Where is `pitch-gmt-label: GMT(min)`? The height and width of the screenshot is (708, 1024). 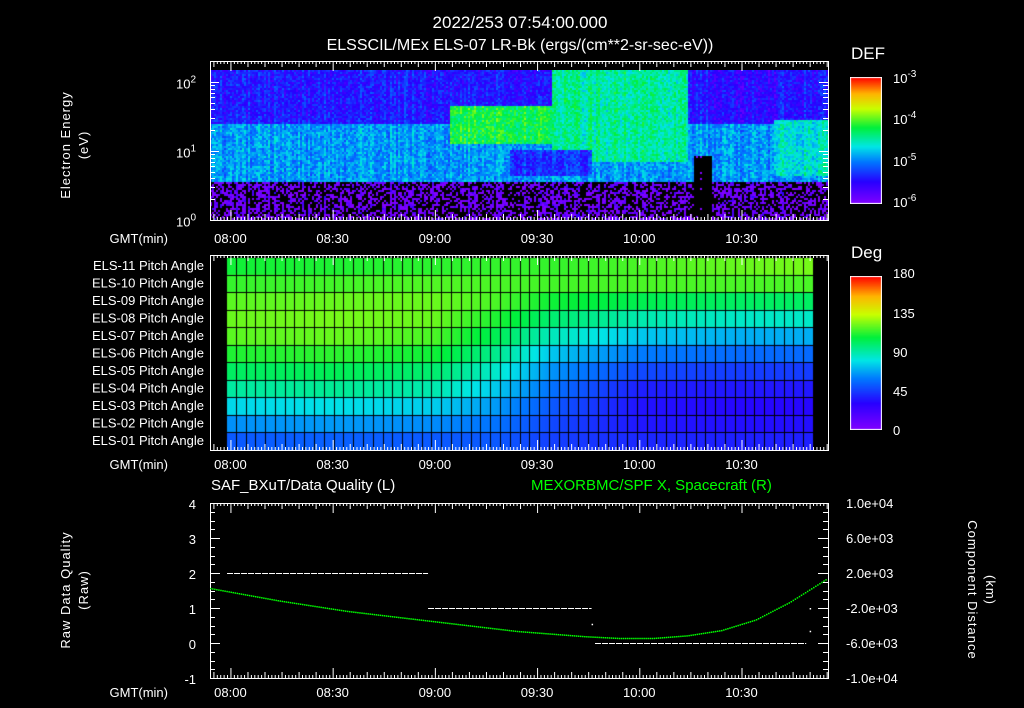 pitch-gmt-label: GMT(min) is located at coordinates (139, 464).